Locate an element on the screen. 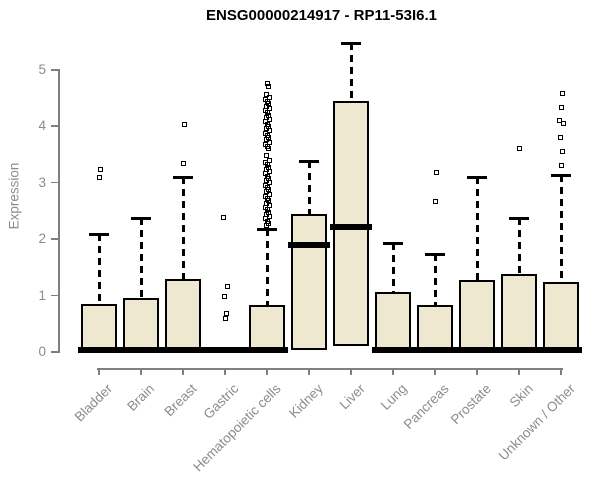 The image size is (600, 500). y-axis-tick-label: 0 is located at coordinates (42, 351).